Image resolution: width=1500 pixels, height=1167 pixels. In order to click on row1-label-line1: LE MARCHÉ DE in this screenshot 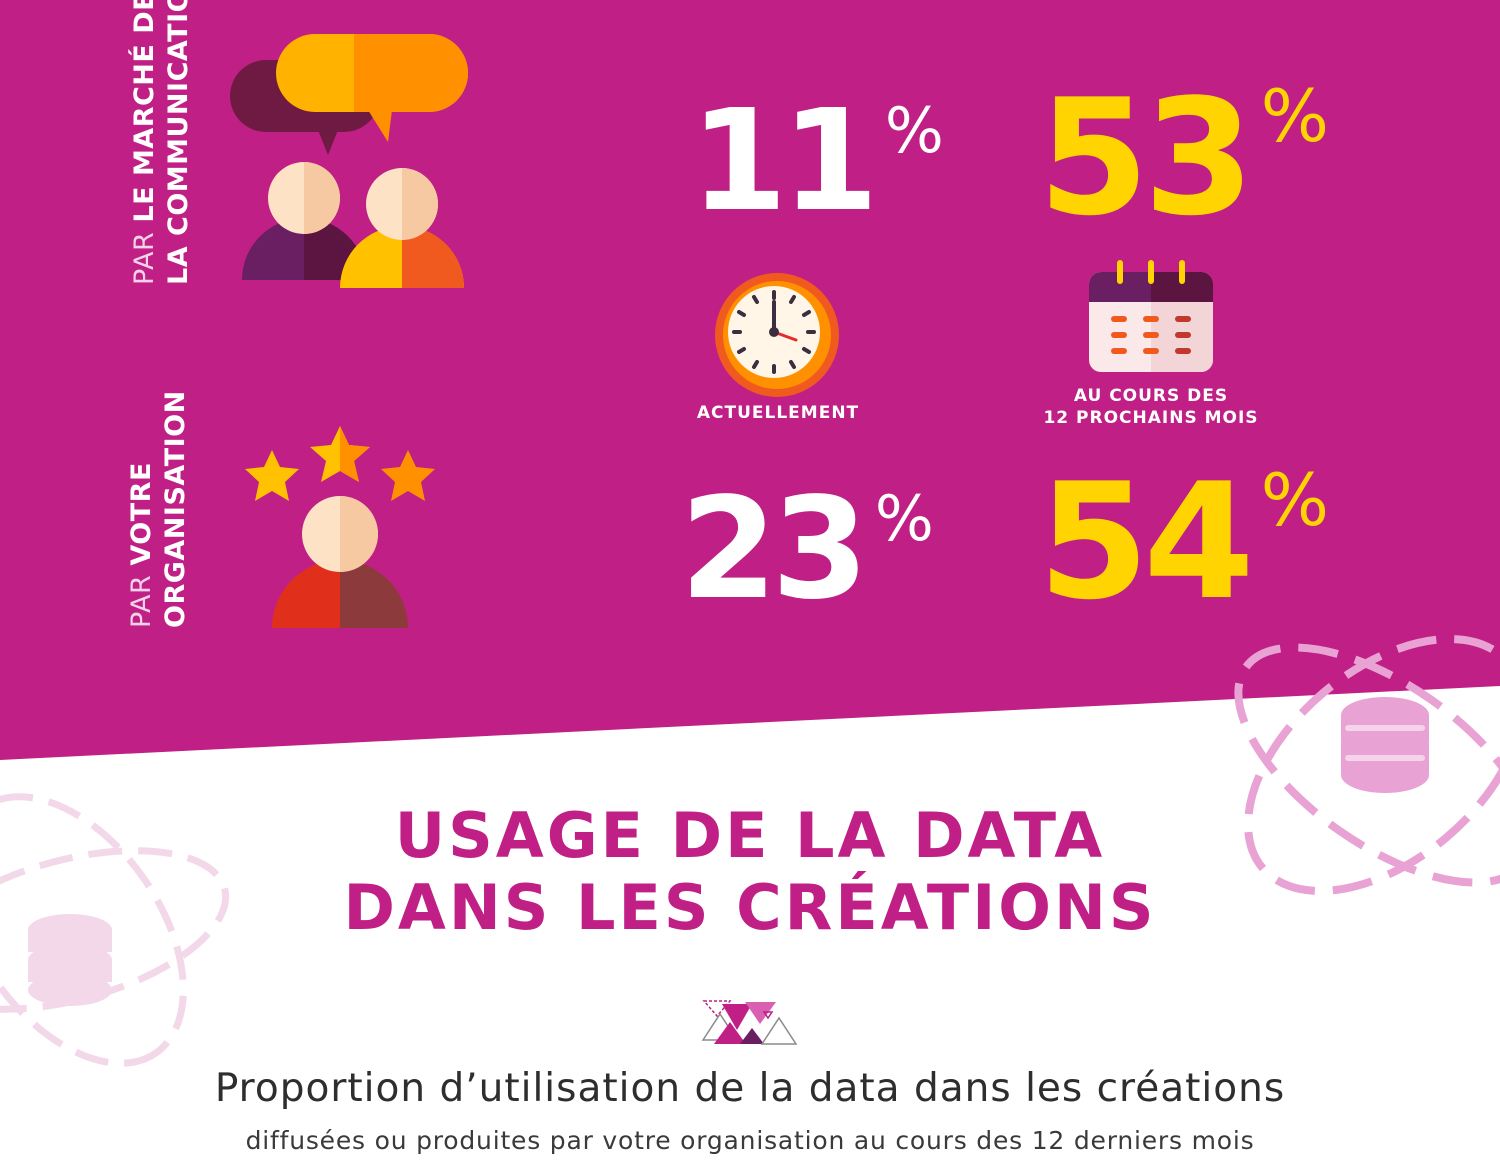, I will do `click(144, 111)`.